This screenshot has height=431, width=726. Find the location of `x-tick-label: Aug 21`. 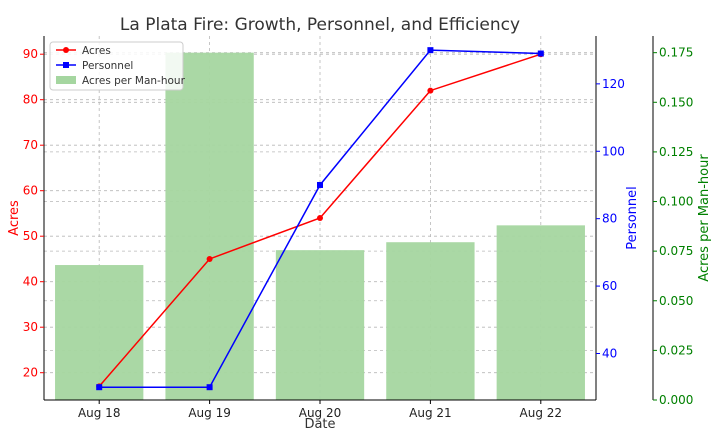

x-tick-label: Aug 21 is located at coordinates (430, 413).